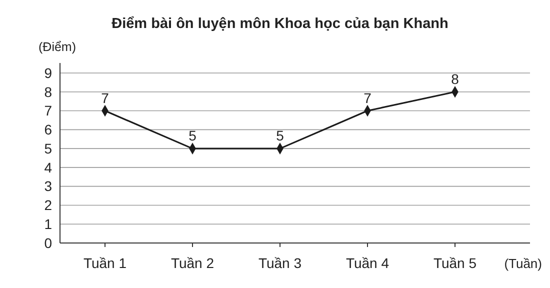 Image resolution: width=550 pixels, height=288 pixels. Describe the element at coordinates (48, 110) in the screenshot. I see `y-tick-label: 7` at that location.